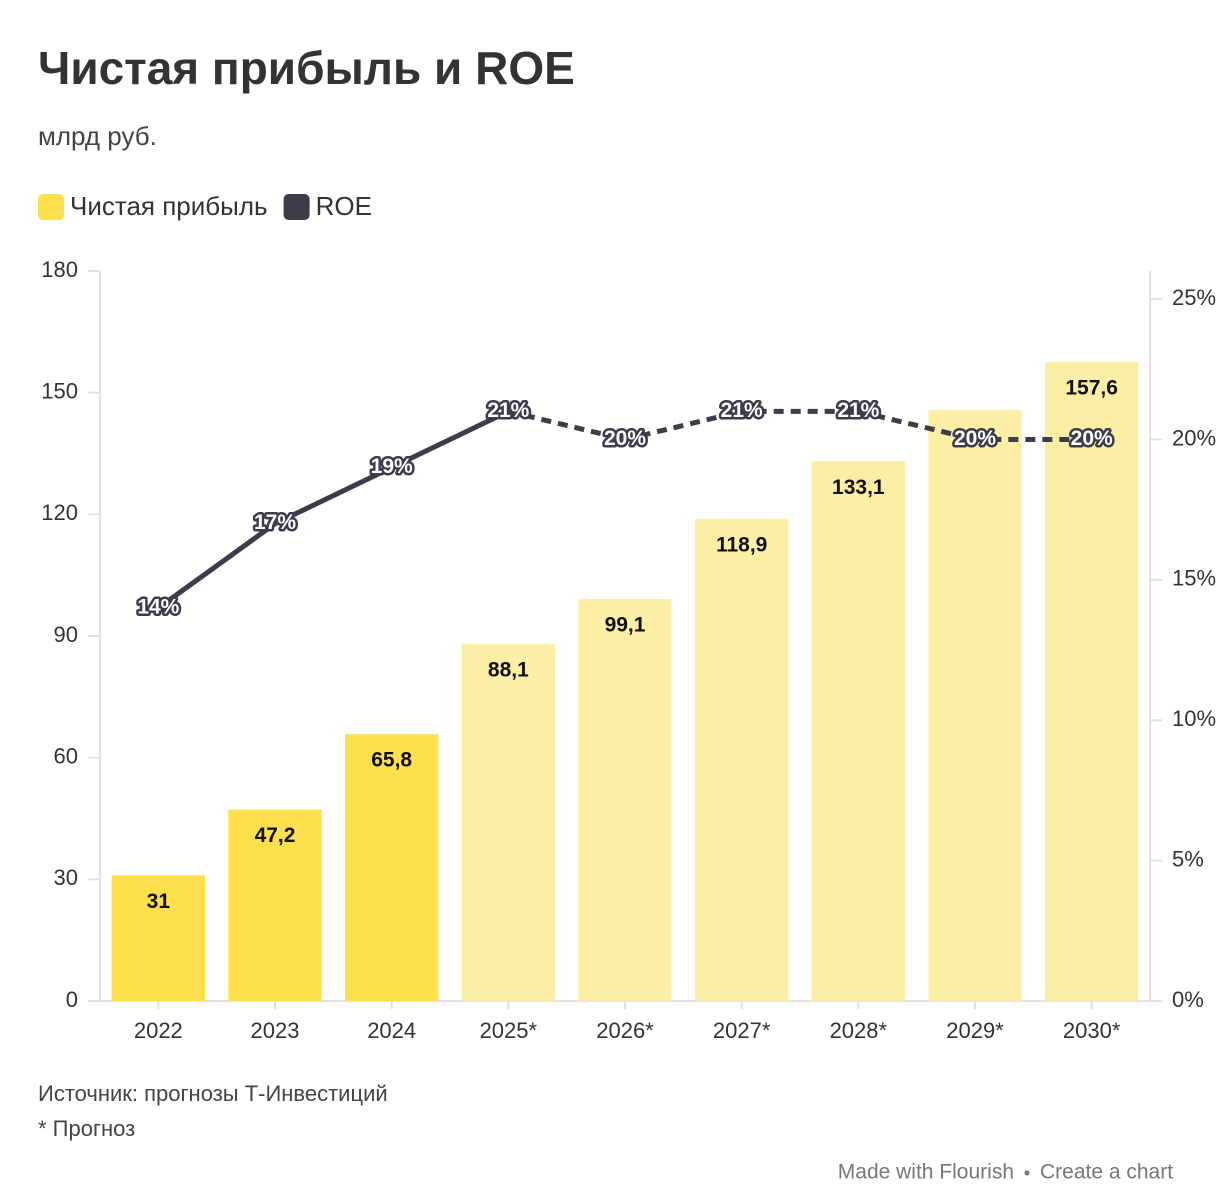 The height and width of the screenshot is (1200, 1226). Describe the element at coordinates (344, 206) in the screenshot. I see `legend-label: ROE` at that location.